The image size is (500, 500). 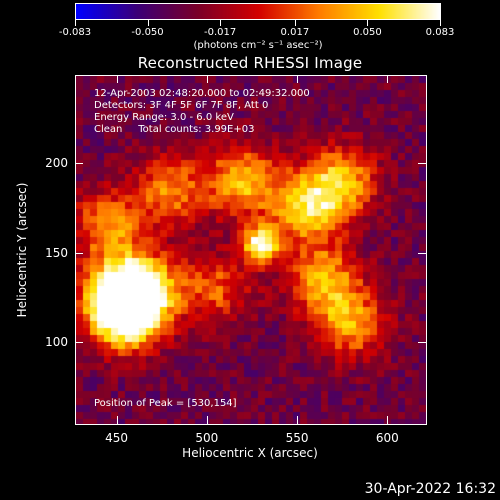 I want to click on x-axis-tick-label: 600, so click(x=387, y=438).